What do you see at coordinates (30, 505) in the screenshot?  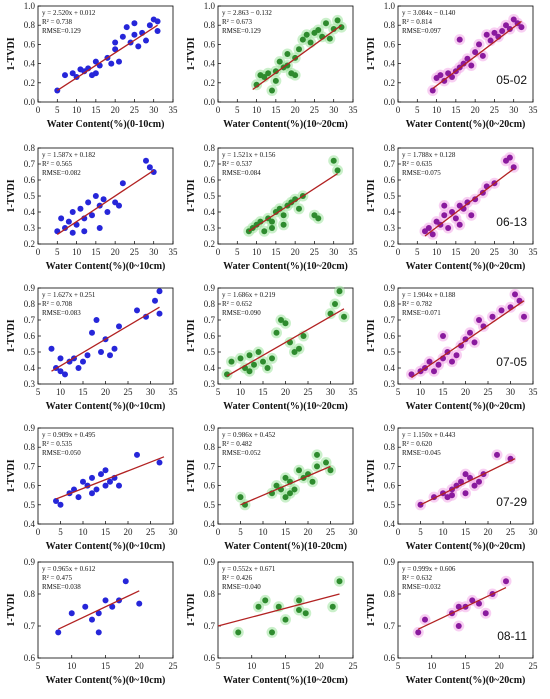 I see `y-tick-label: 0.5` at bounding box center [30, 505].